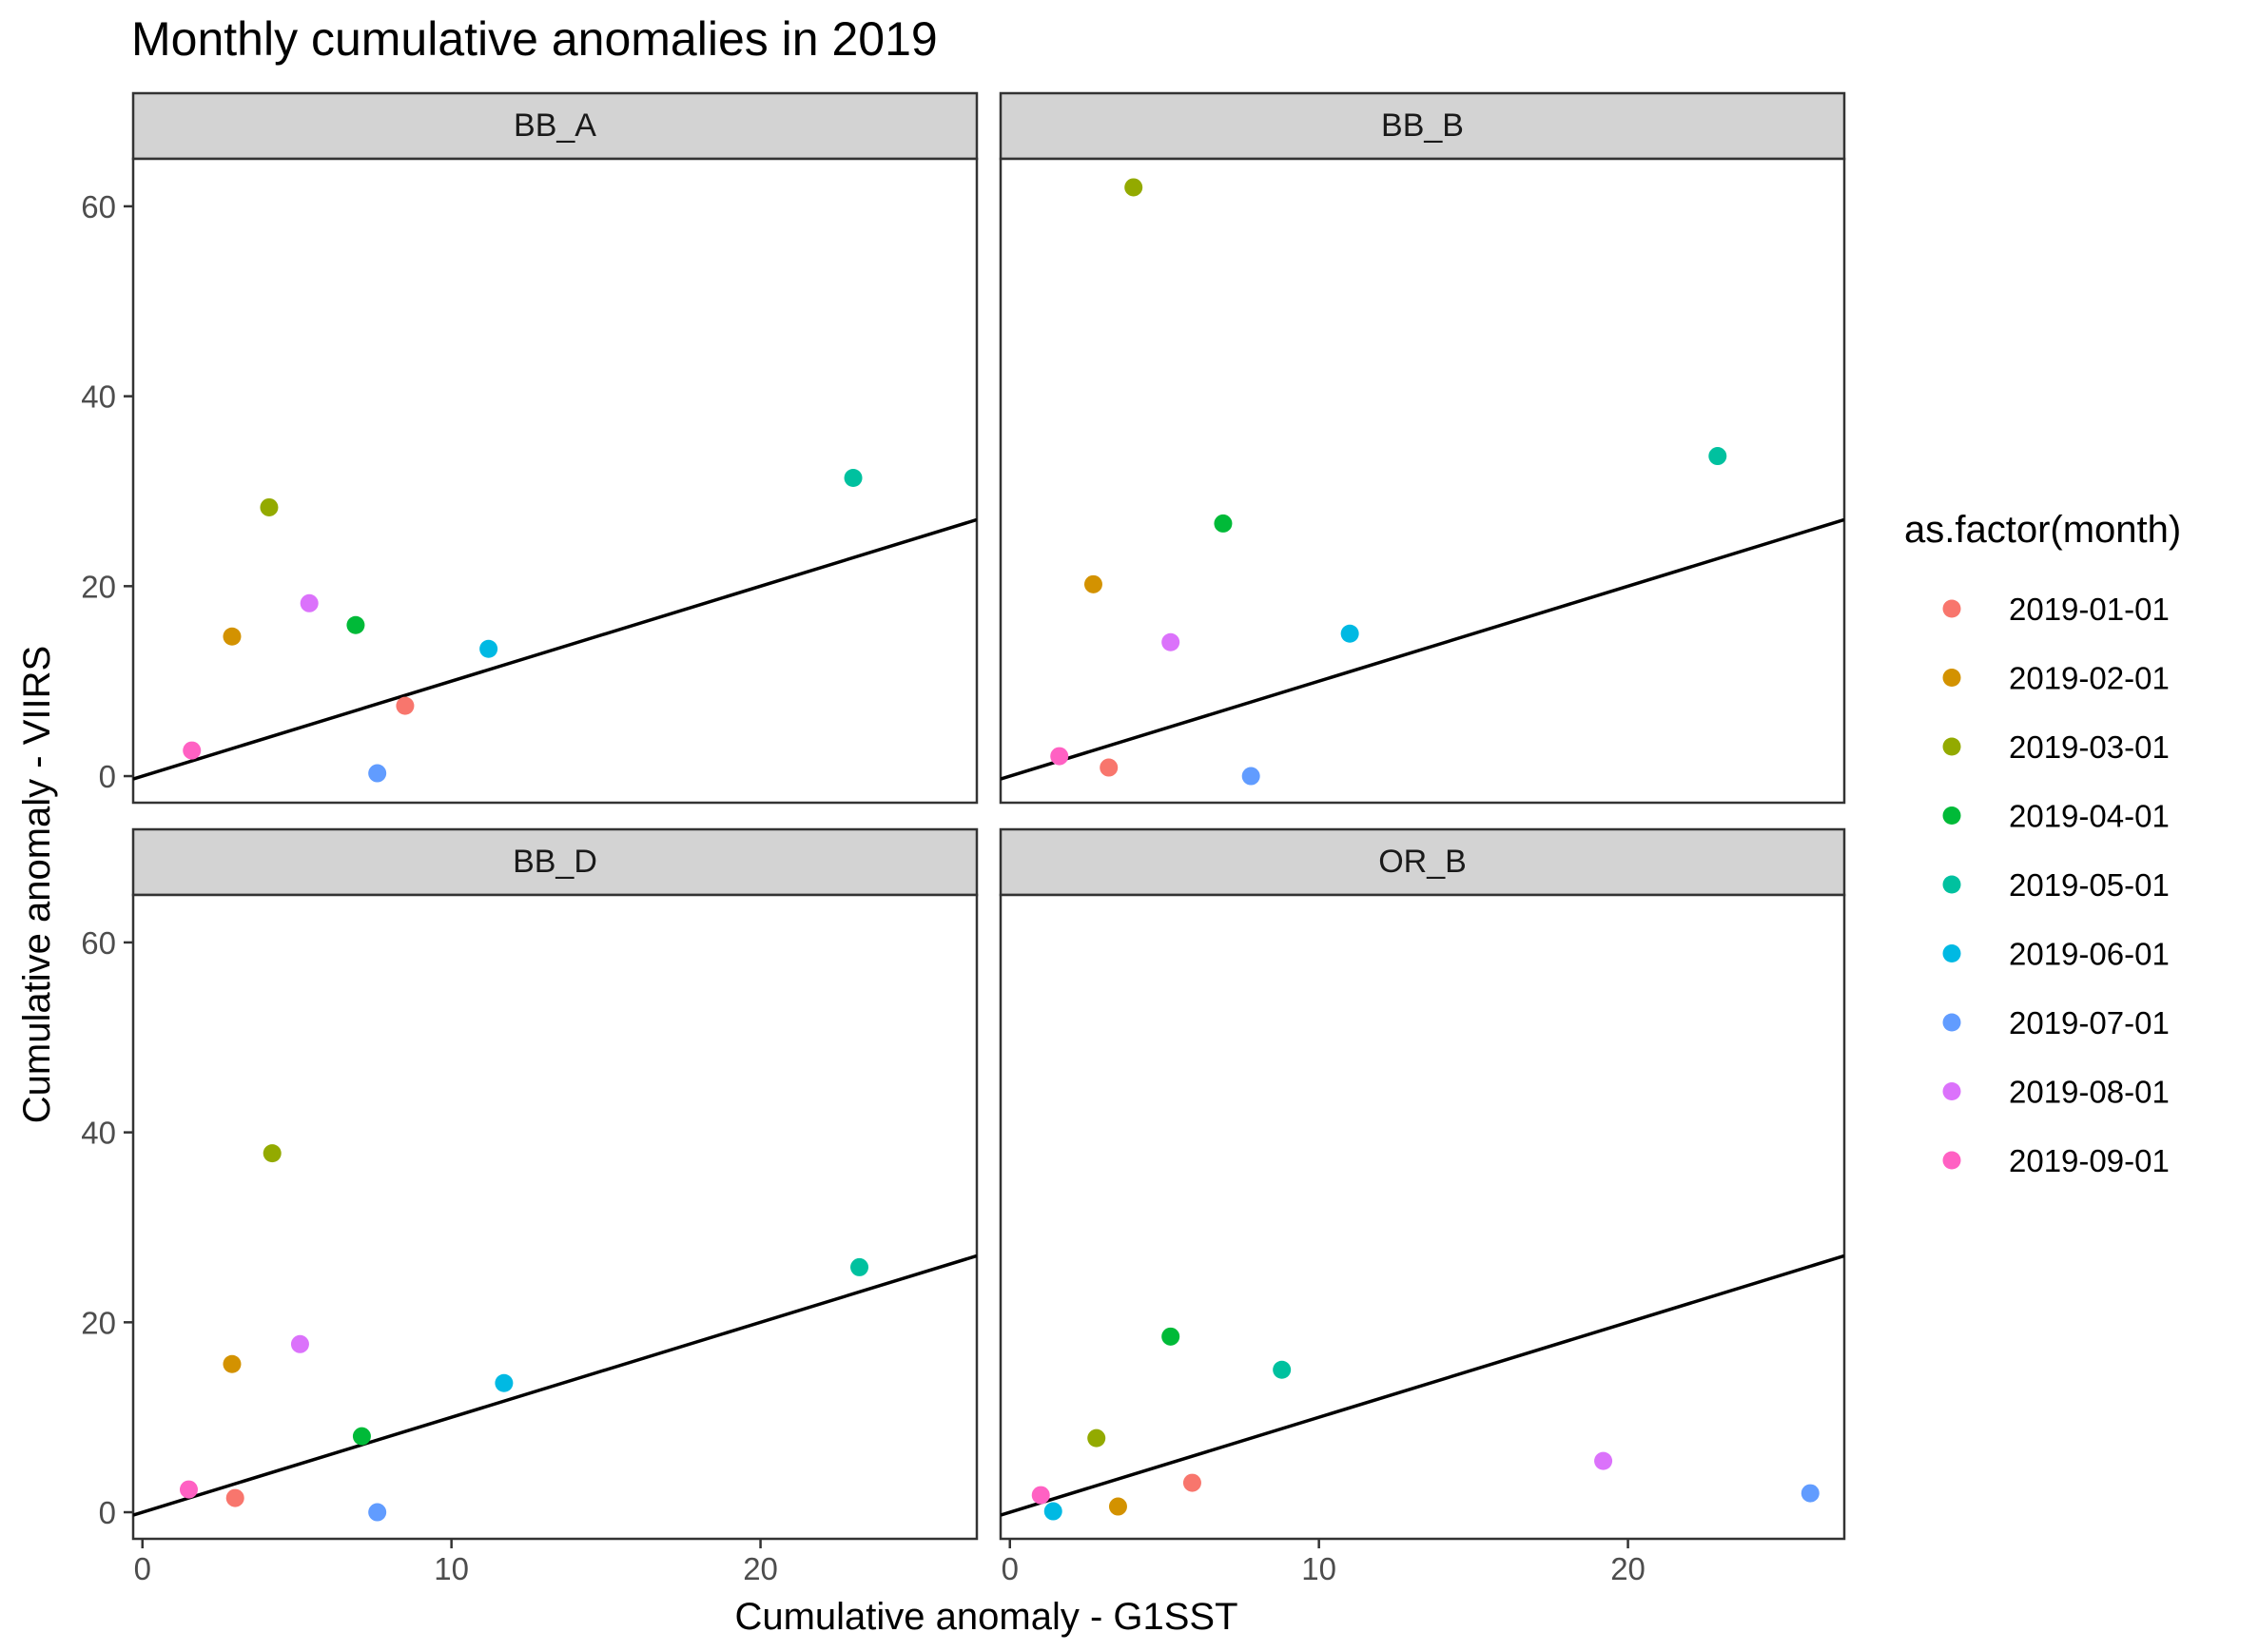 The width and height of the screenshot is (2259, 1652). I want to click on legend-entry: 2019-04-01, so click(2056, 816).